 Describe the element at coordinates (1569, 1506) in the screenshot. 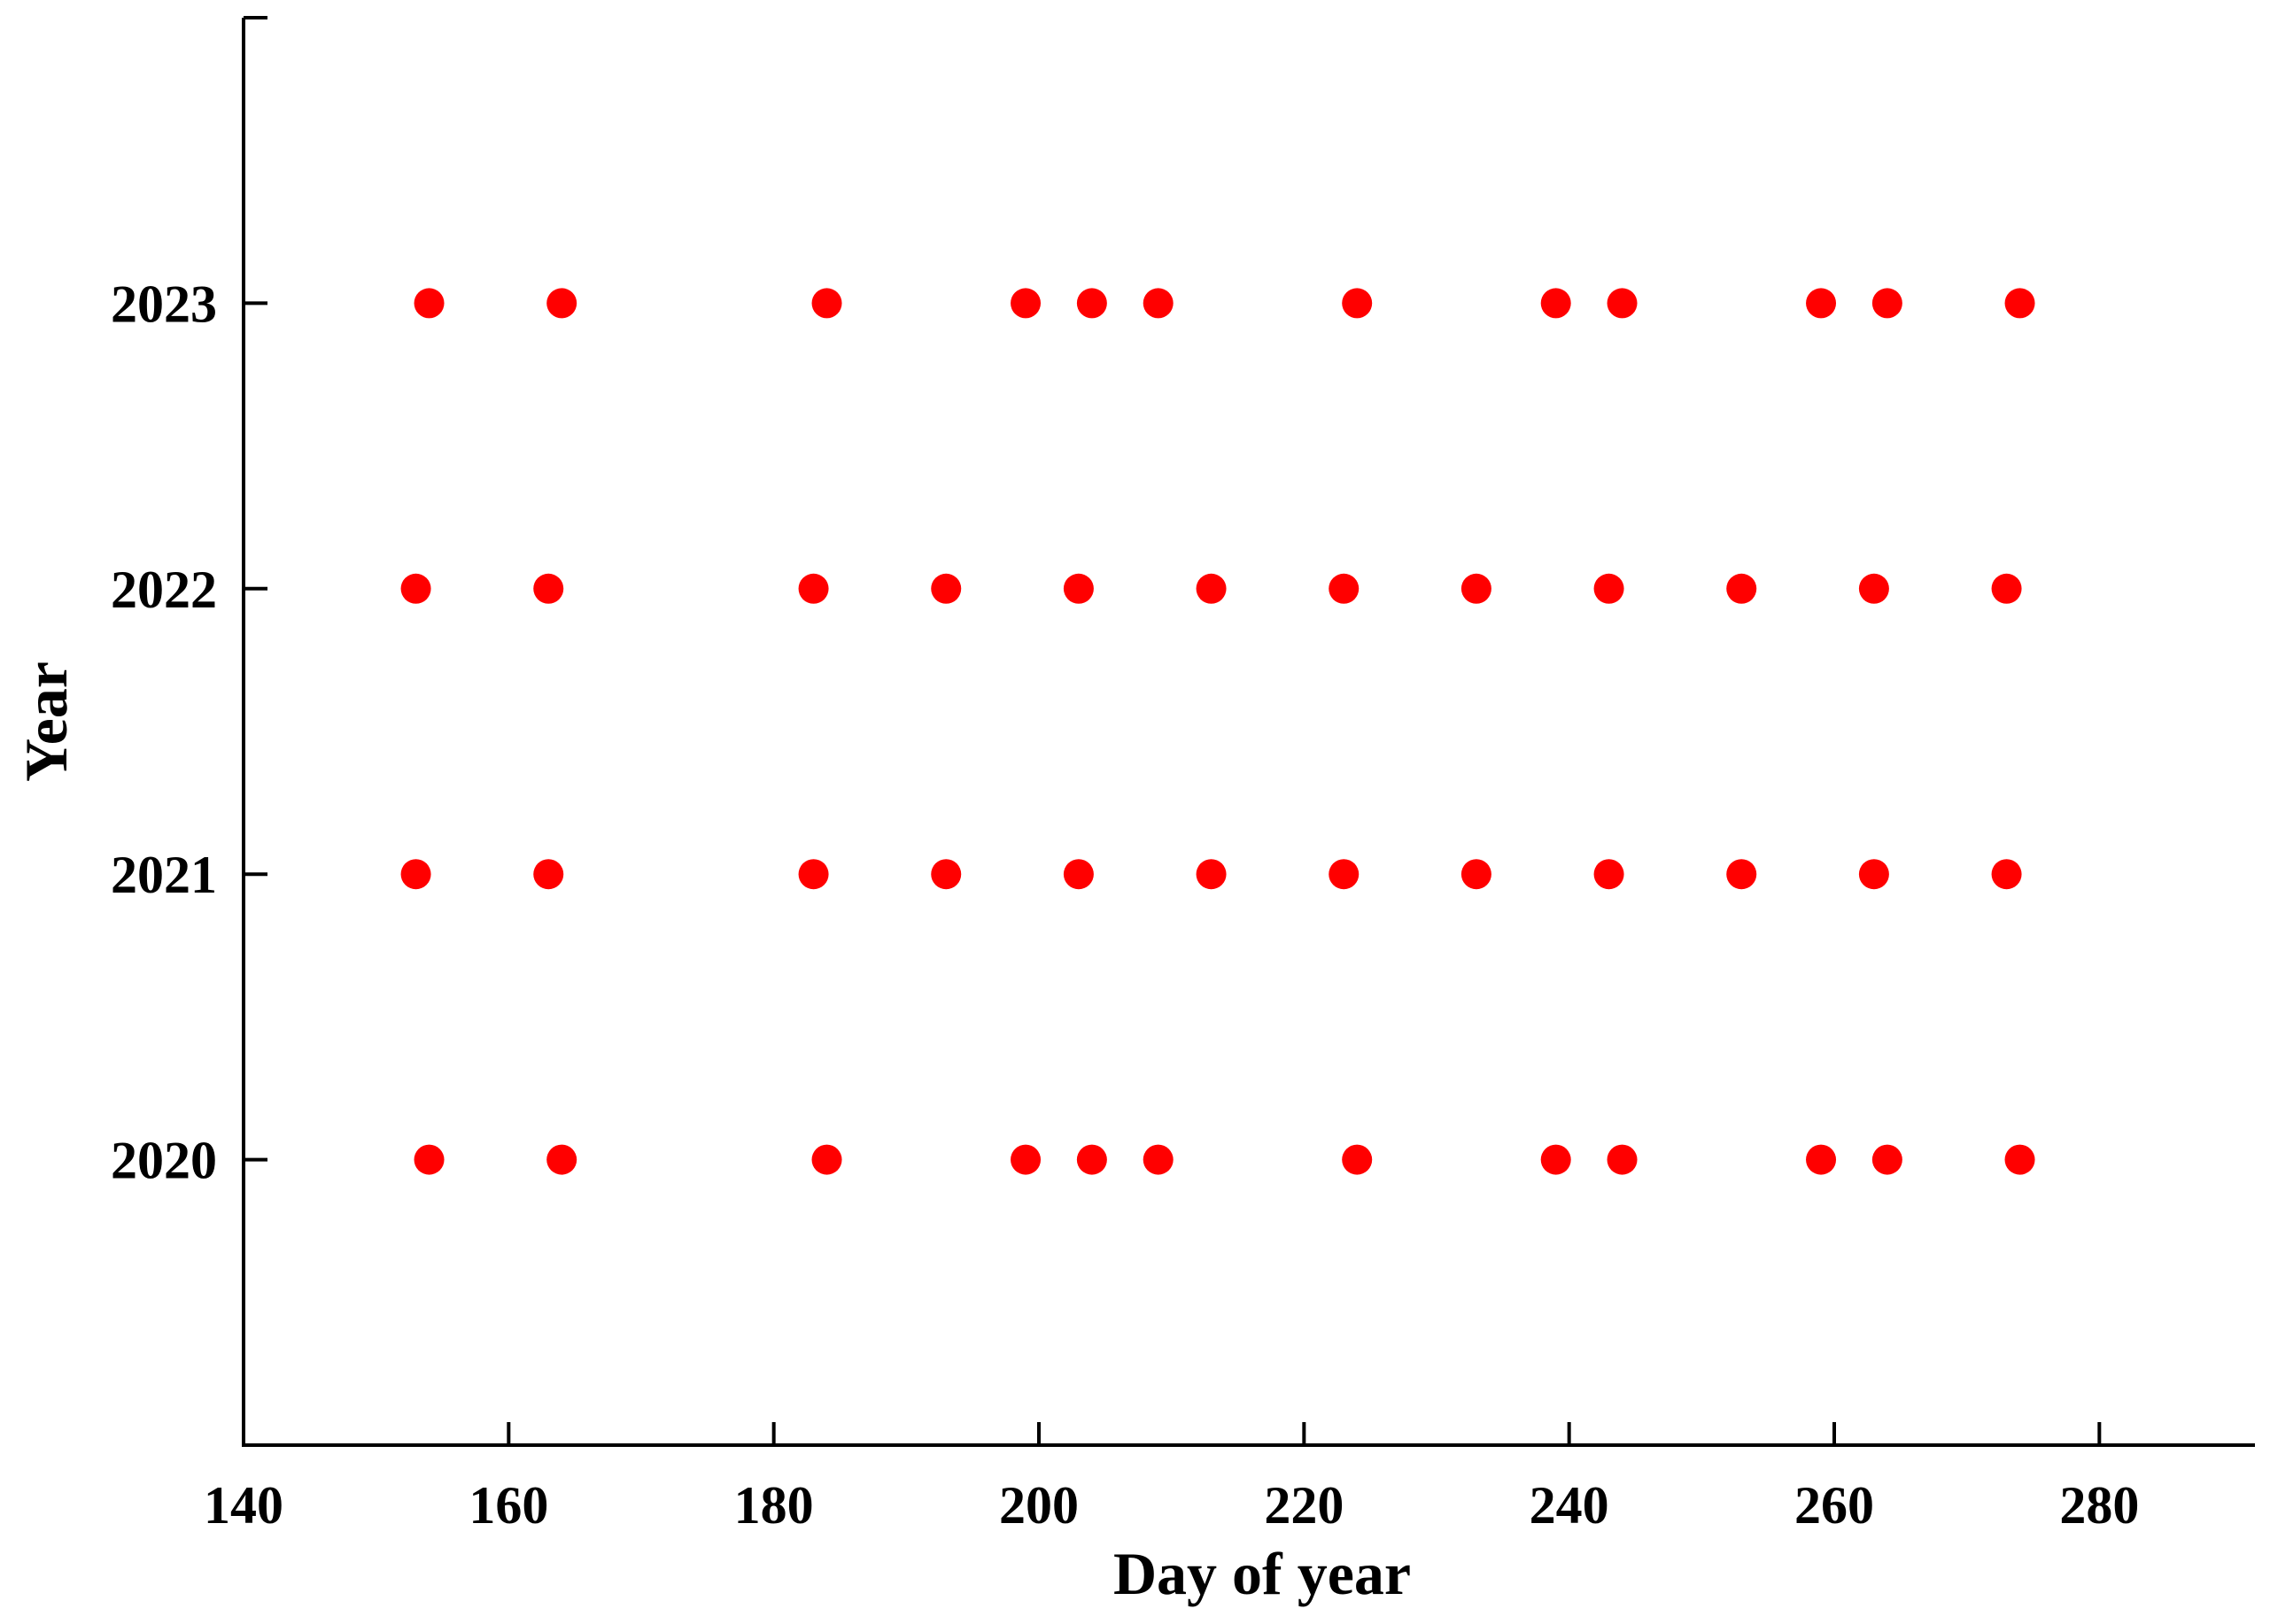

I see `x-tick-label: 240` at that location.